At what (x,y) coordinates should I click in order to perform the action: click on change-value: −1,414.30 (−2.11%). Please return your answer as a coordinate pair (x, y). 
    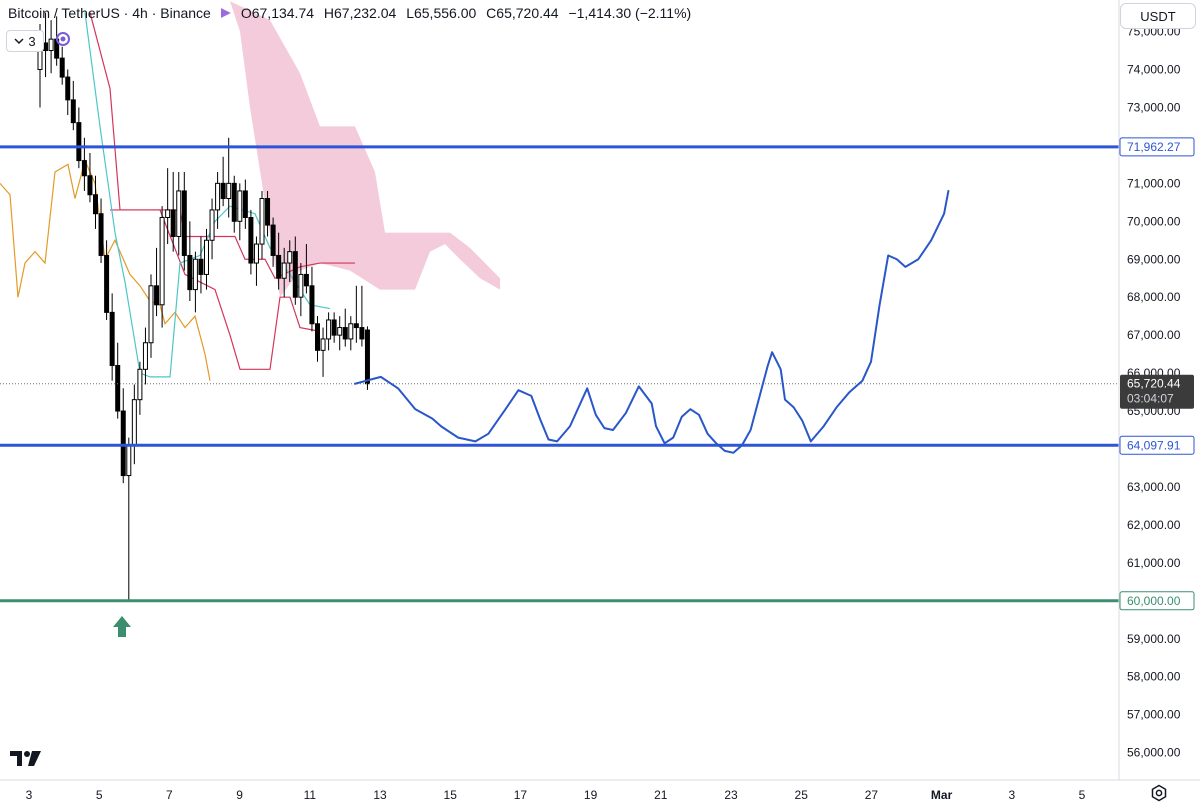
    Looking at the image, I should click on (630, 13).